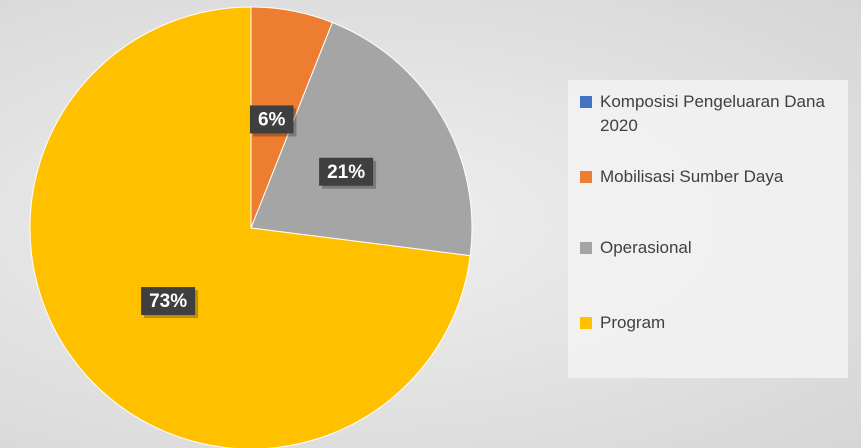  Describe the element at coordinates (646, 247) in the screenshot. I see `legend-label: Operasional` at that location.